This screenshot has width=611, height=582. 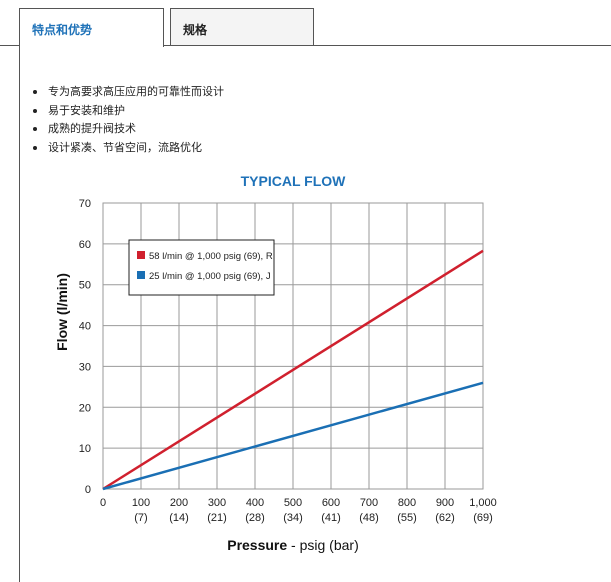 I want to click on x-tick-sublabel: (34), so click(x=293, y=518).